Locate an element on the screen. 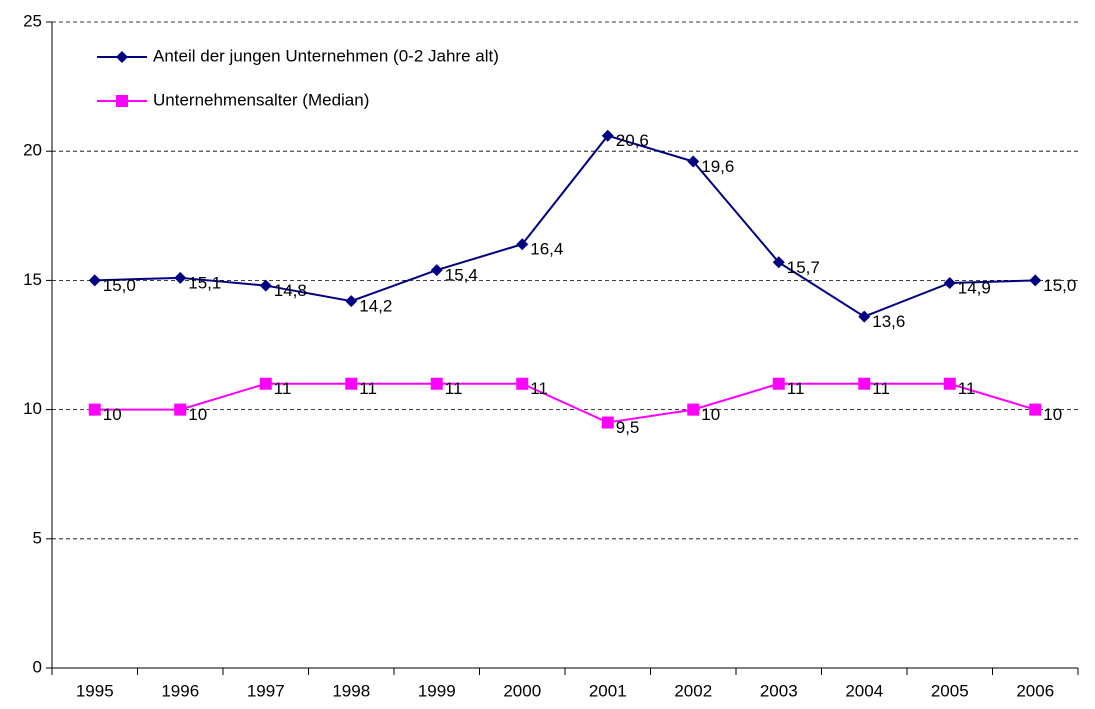  x-tick-label: 2001 is located at coordinates (608, 690).